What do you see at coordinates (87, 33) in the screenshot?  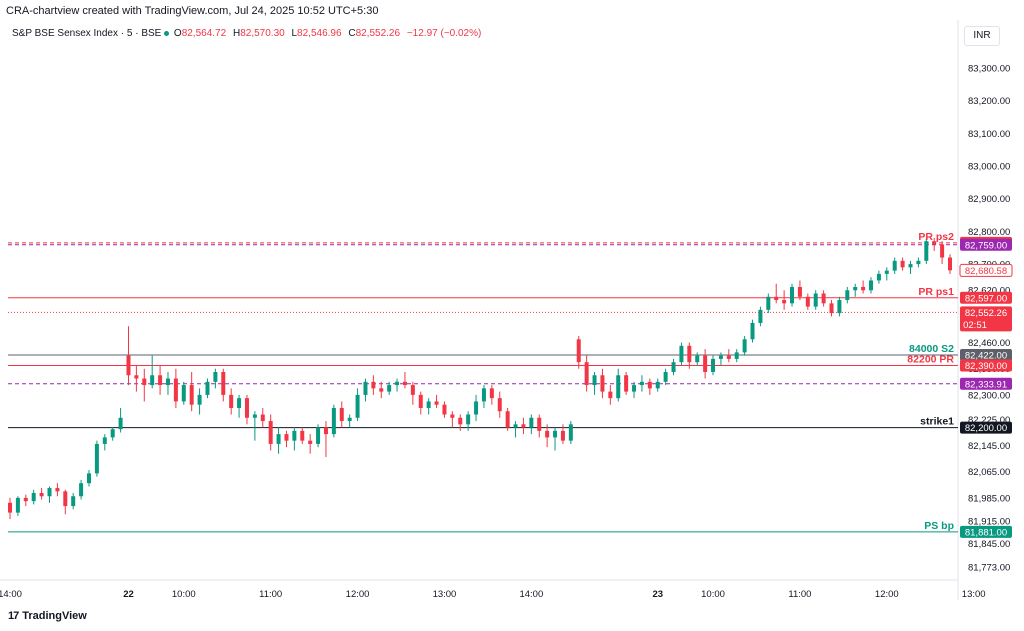 I see `symbol-name: S&P BSE Sensex Index · 5 · BSE` at bounding box center [87, 33].